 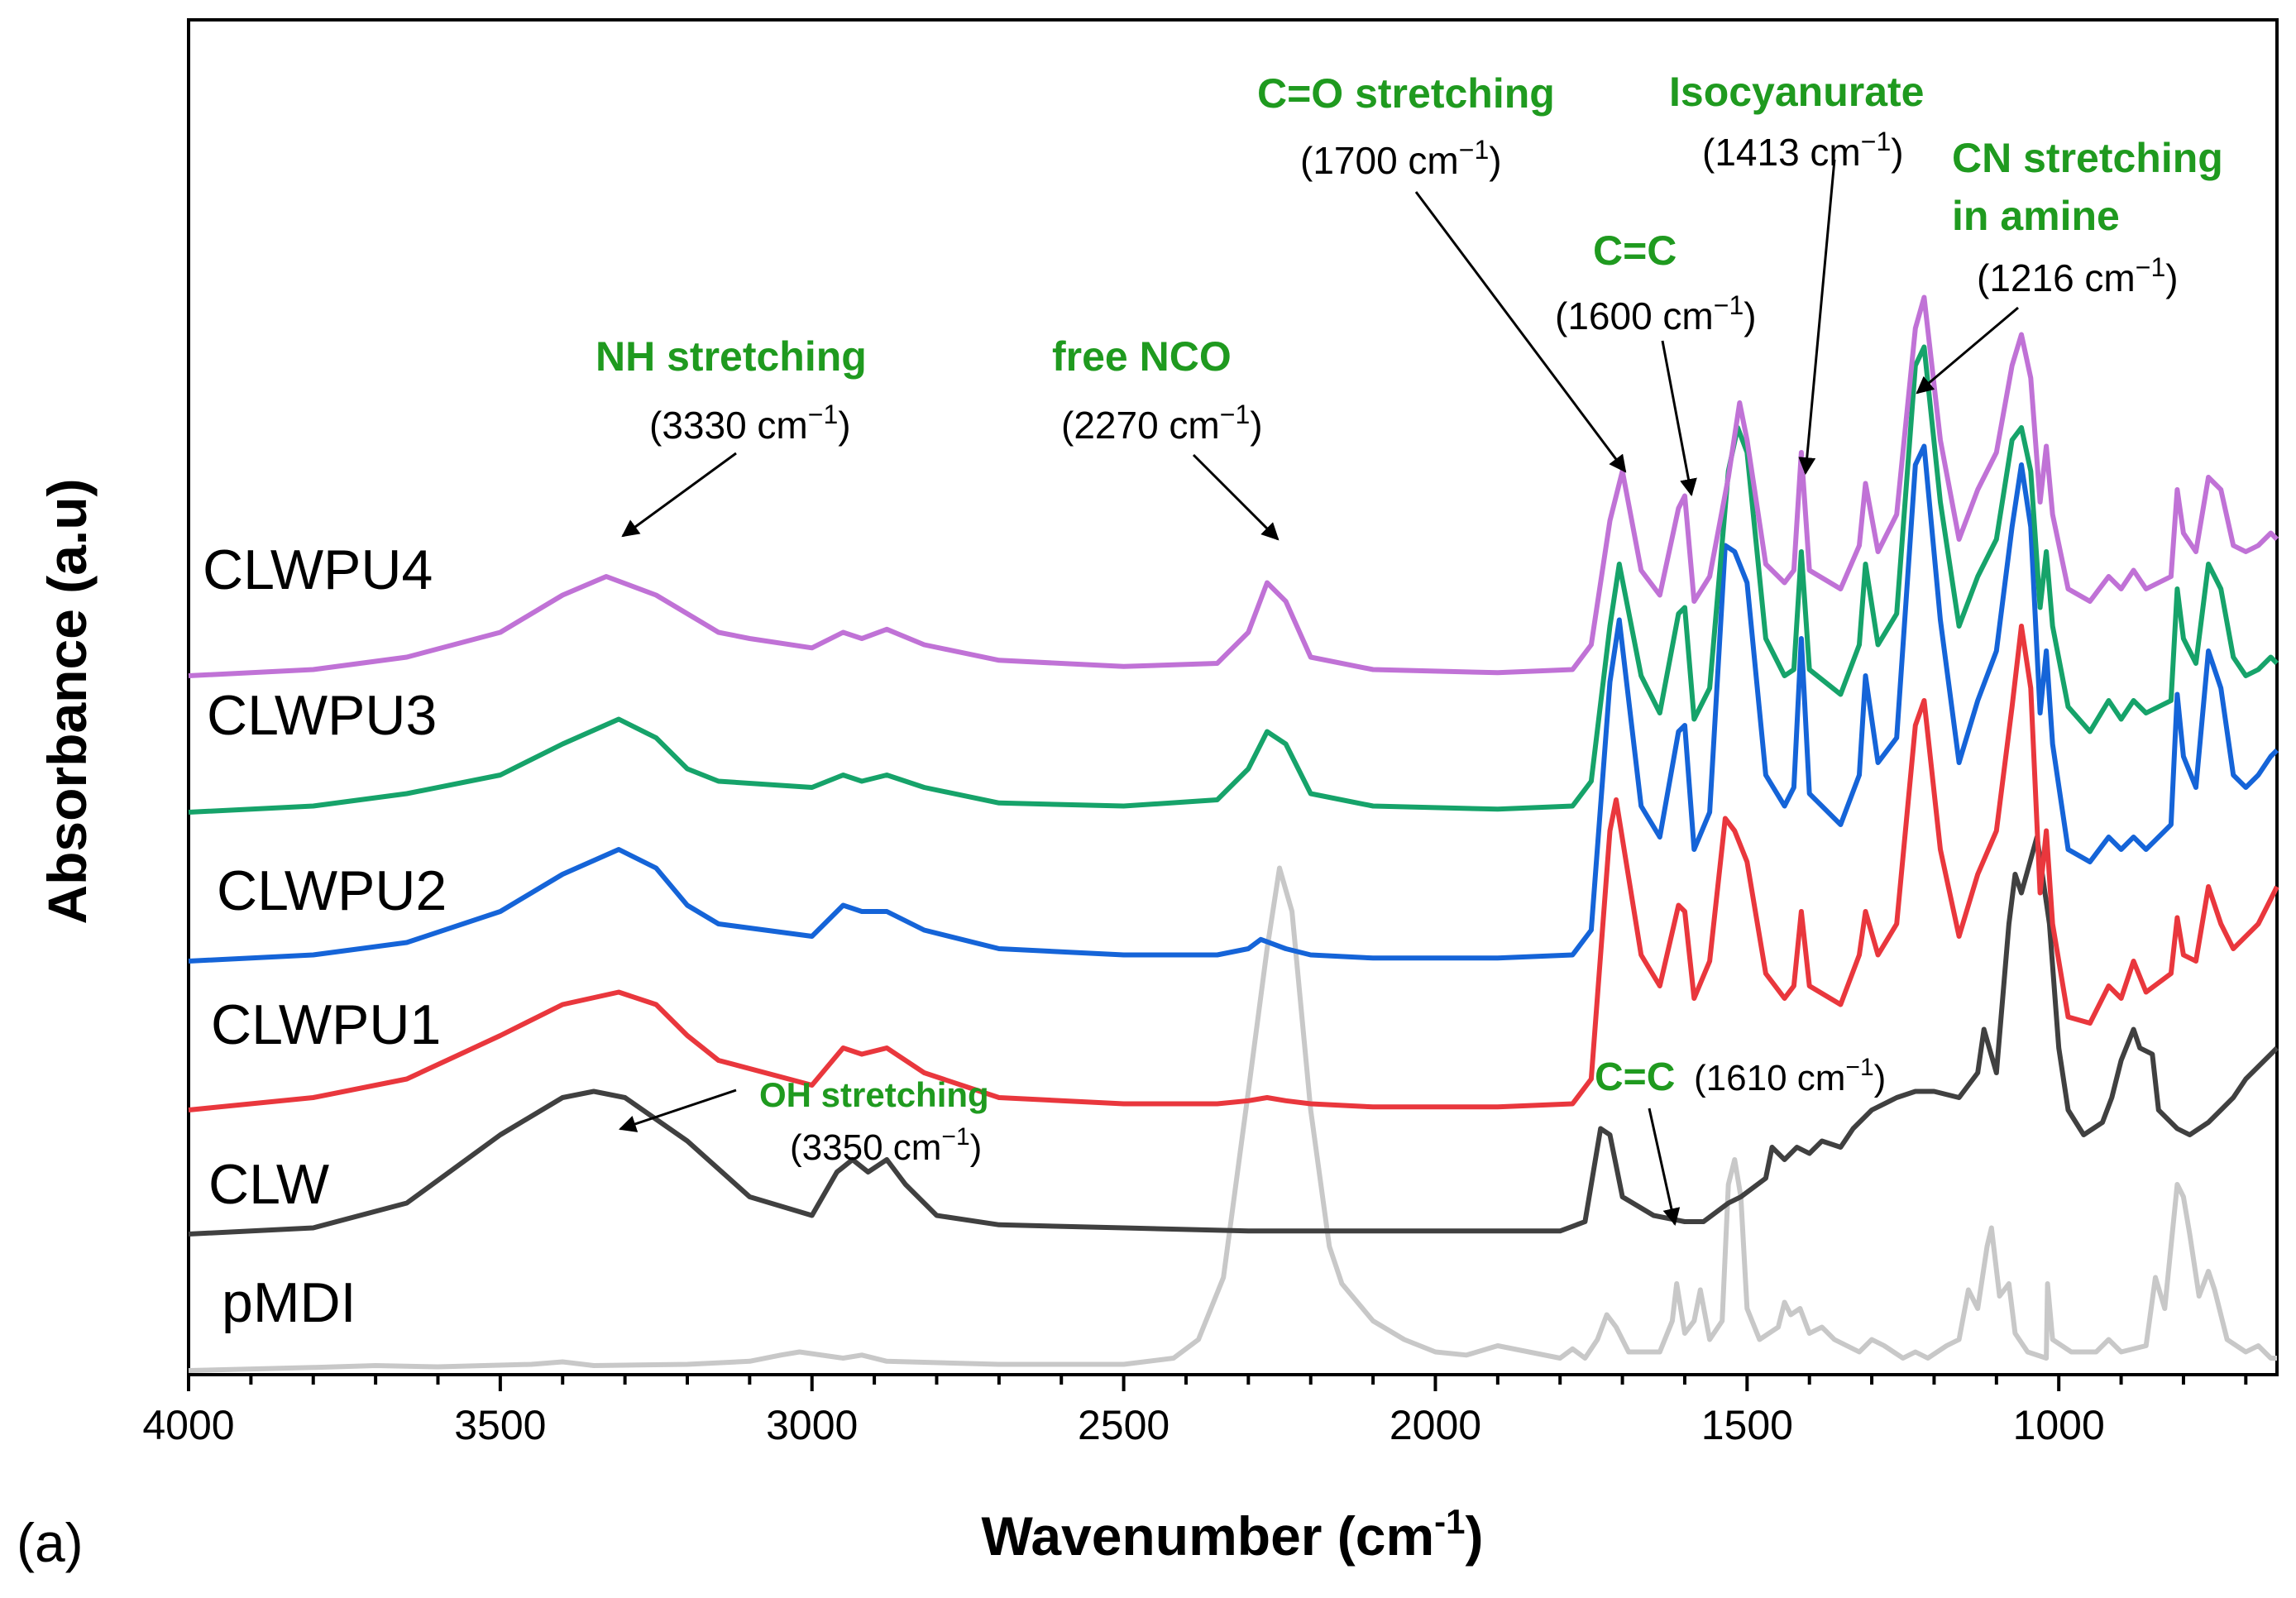 What do you see at coordinates (2078, 275) in the screenshot?
I see `annotation-cn-value: (1216 cm−1)` at bounding box center [2078, 275].